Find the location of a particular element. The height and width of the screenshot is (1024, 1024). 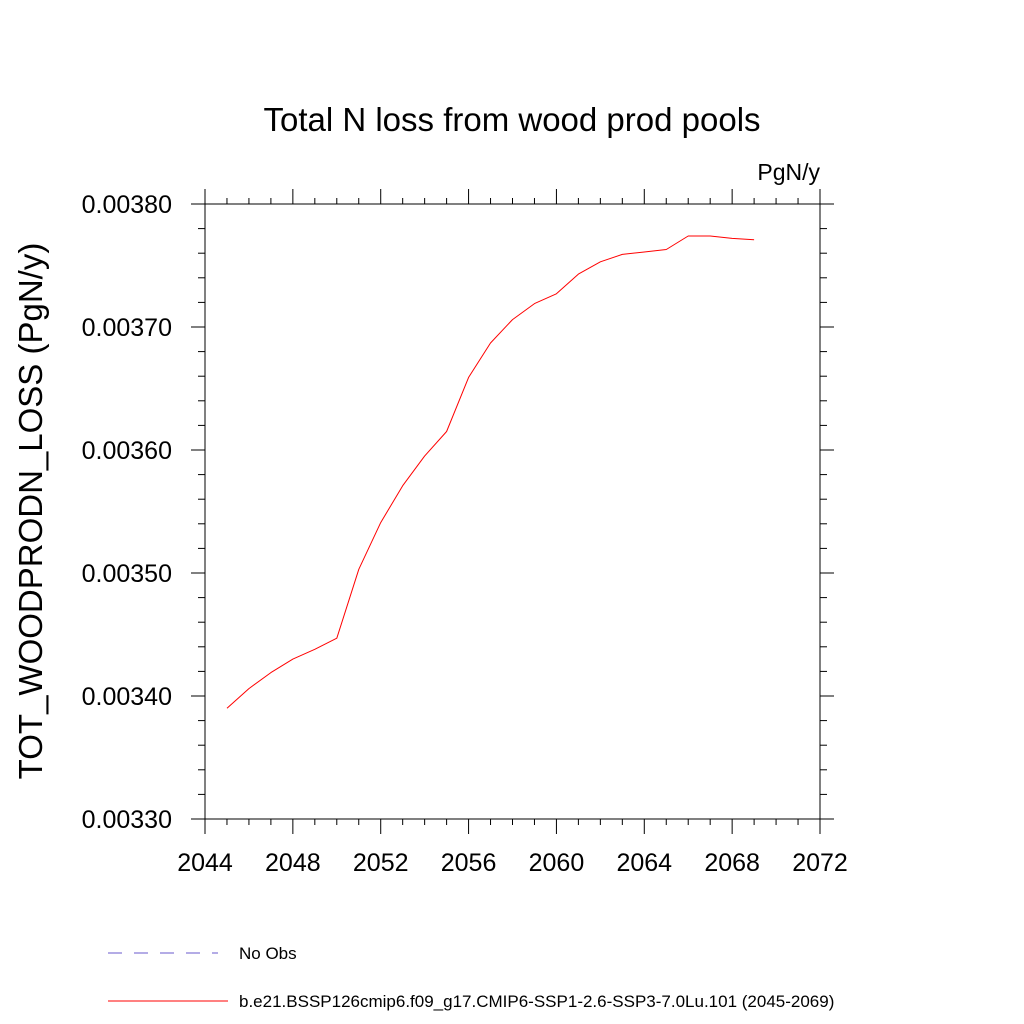

y-tick-label: 0.00360 is located at coordinates (127, 451).